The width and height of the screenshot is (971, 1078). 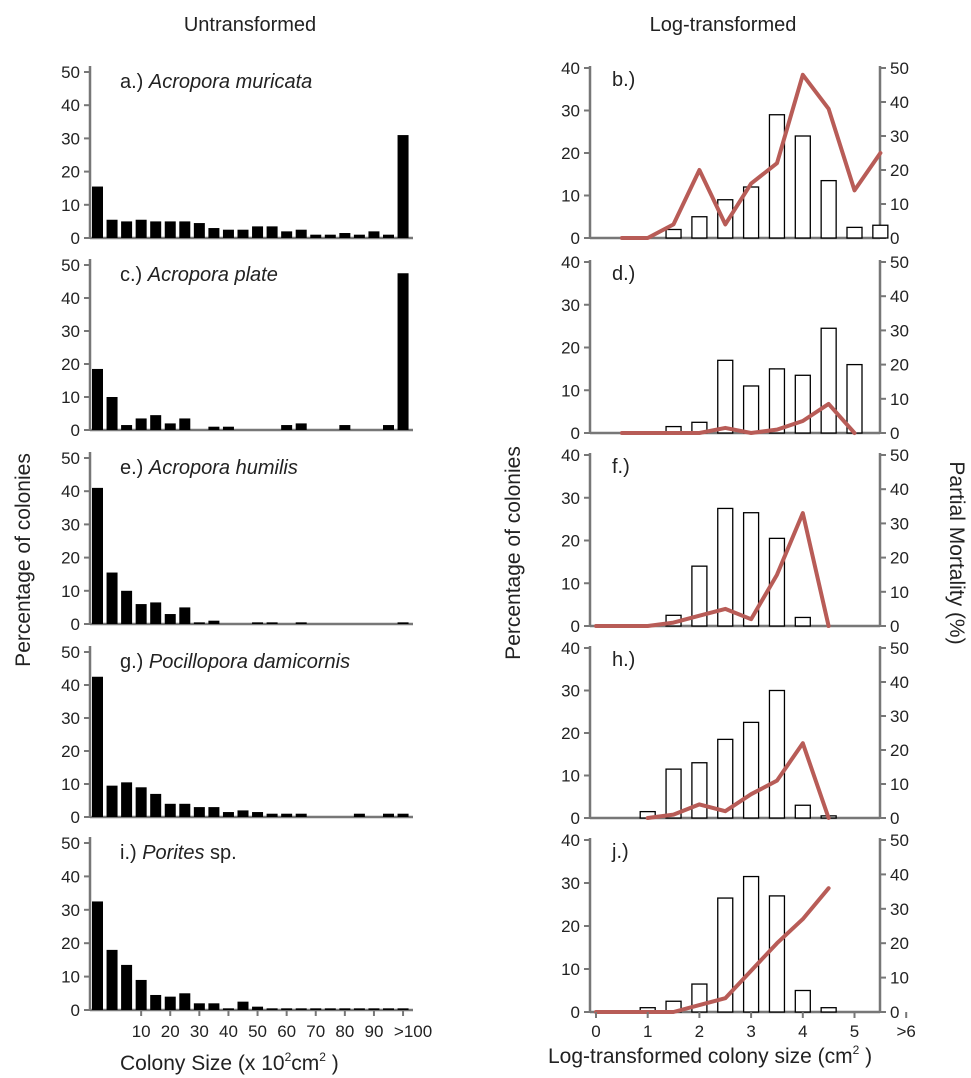 What do you see at coordinates (854, 1031) in the screenshot?
I see `x-tick-label: 5` at bounding box center [854, 1031].